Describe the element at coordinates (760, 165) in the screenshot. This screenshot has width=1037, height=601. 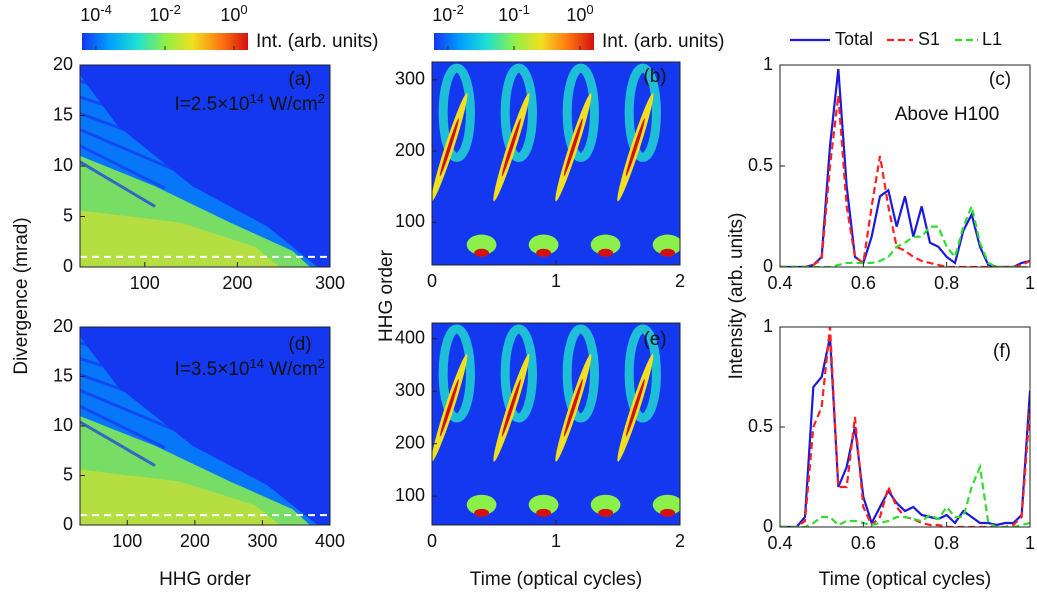
I see `y-tick-label: 0.5` at that location.